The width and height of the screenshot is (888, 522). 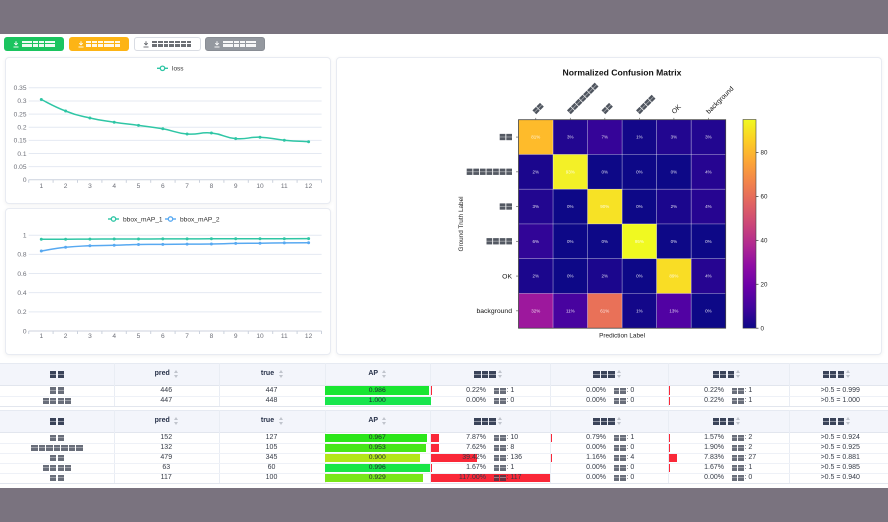 What do you see at coordinates (604, 206) in the screenshot?
I see `svg-text: 90%` at bounding box center [604, 206].